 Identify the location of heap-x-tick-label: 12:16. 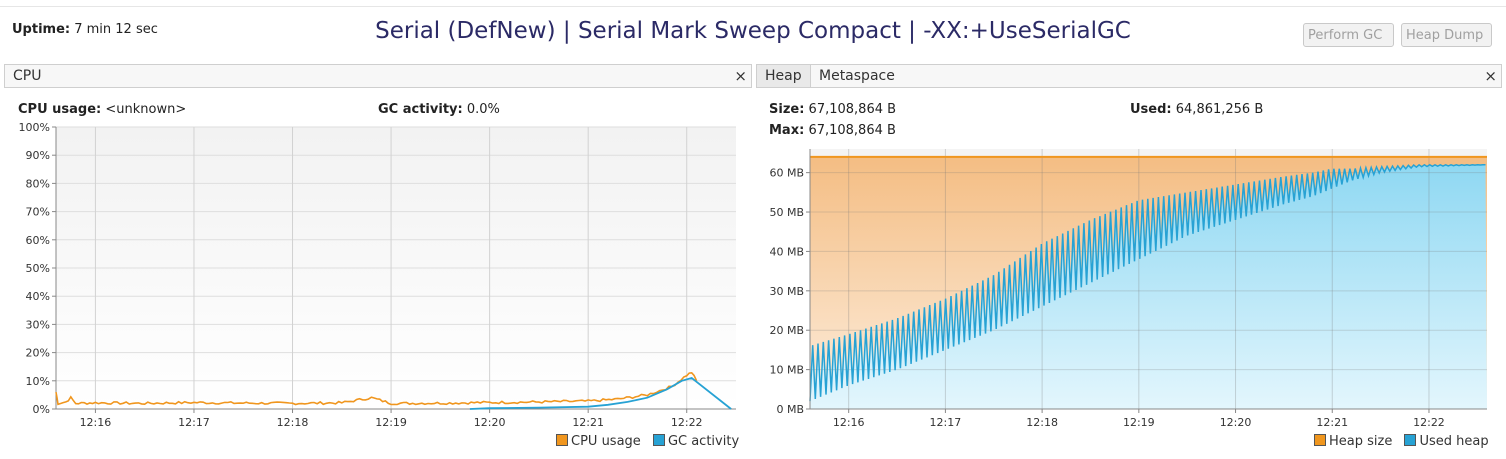
(849, 422).